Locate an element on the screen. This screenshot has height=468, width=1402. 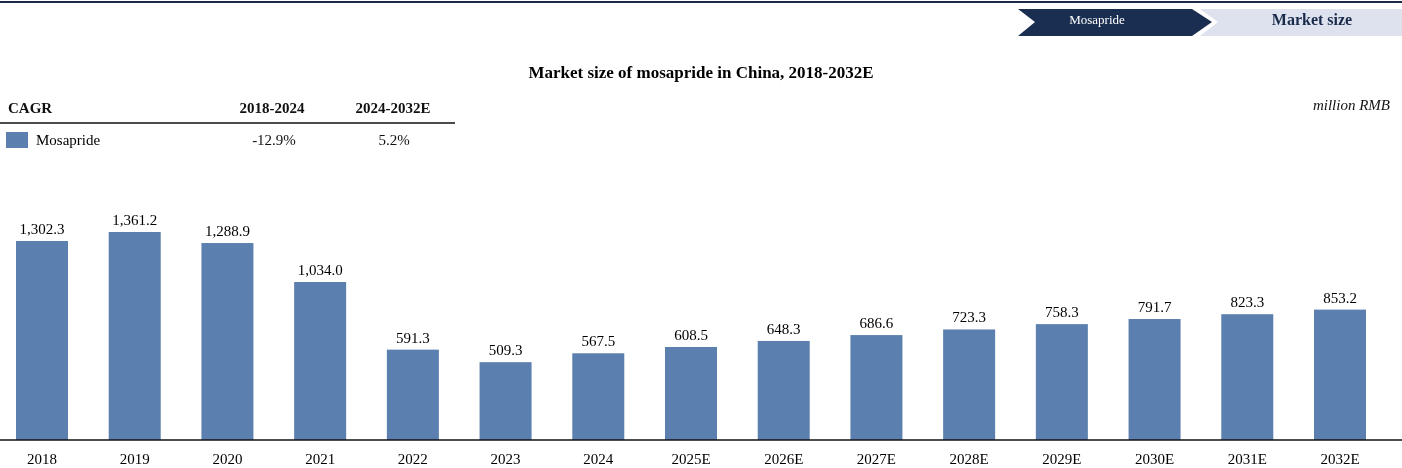
text: Mosapride is located at coordinates (1097, 19).